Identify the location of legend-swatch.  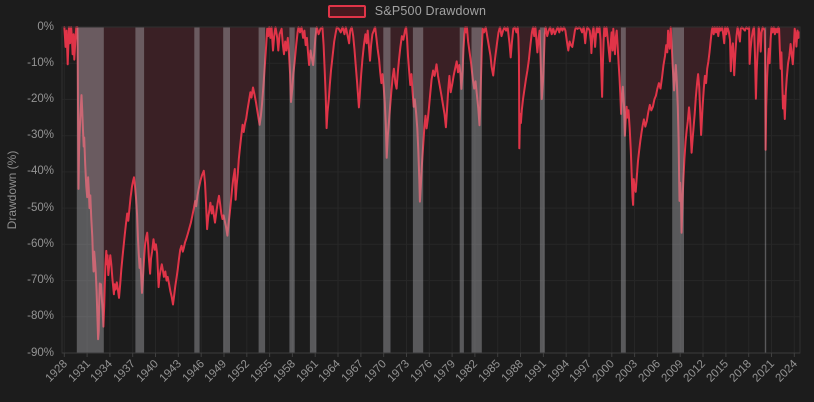
(346, 11).